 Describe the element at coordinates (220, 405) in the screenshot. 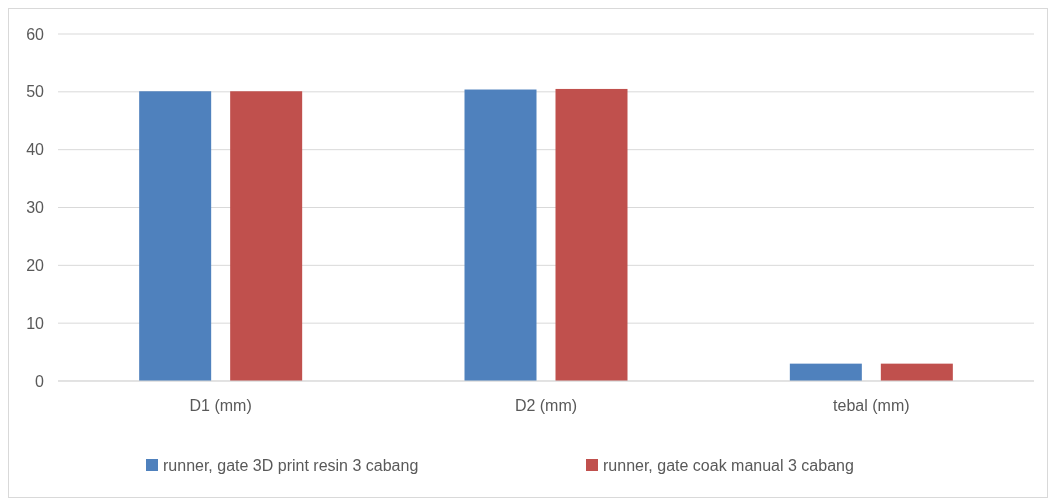

I see `x-tick-label: D1 (mm)` at that location.